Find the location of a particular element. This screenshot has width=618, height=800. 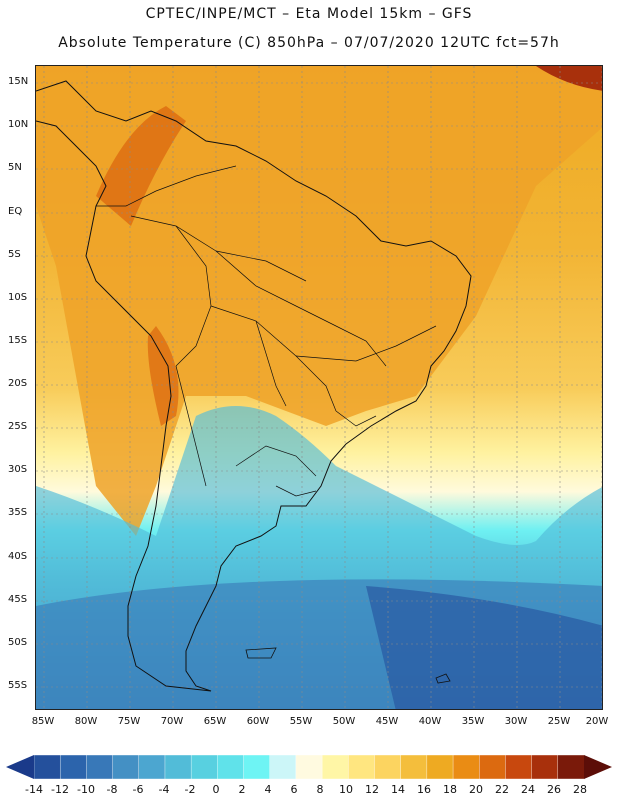

lon-label: 55W is located at coordinates (301, 721).